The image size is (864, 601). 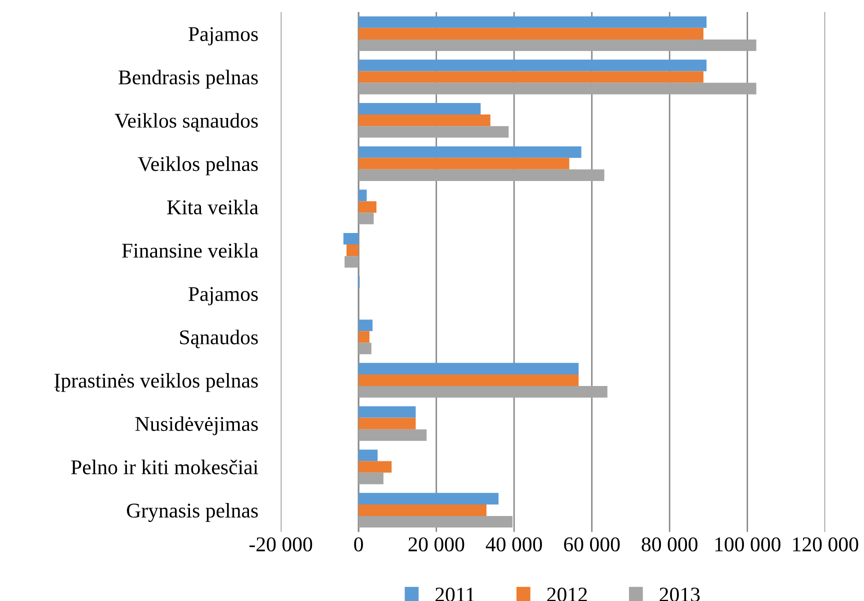 I want to click on y-tick-label: Kita veikla, so click(x=212, y=207).